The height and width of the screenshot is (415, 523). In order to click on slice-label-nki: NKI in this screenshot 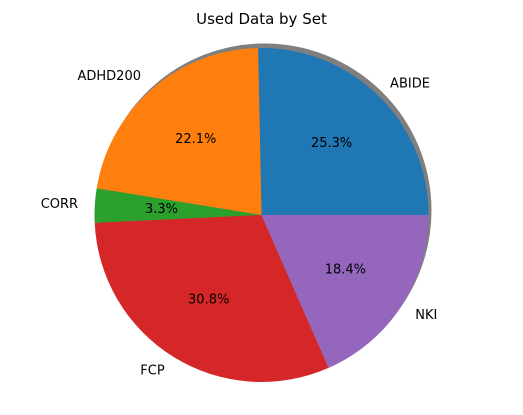, I will do `click(426, 315)`.